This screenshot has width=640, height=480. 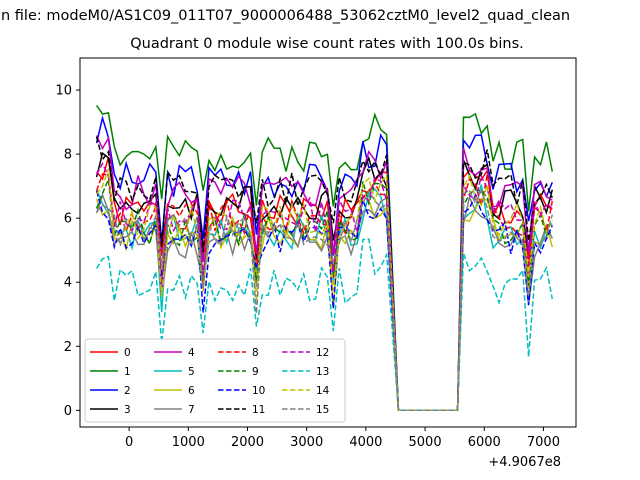 I want to click on x-tick-label: 4000, so click(x=365, y=442).